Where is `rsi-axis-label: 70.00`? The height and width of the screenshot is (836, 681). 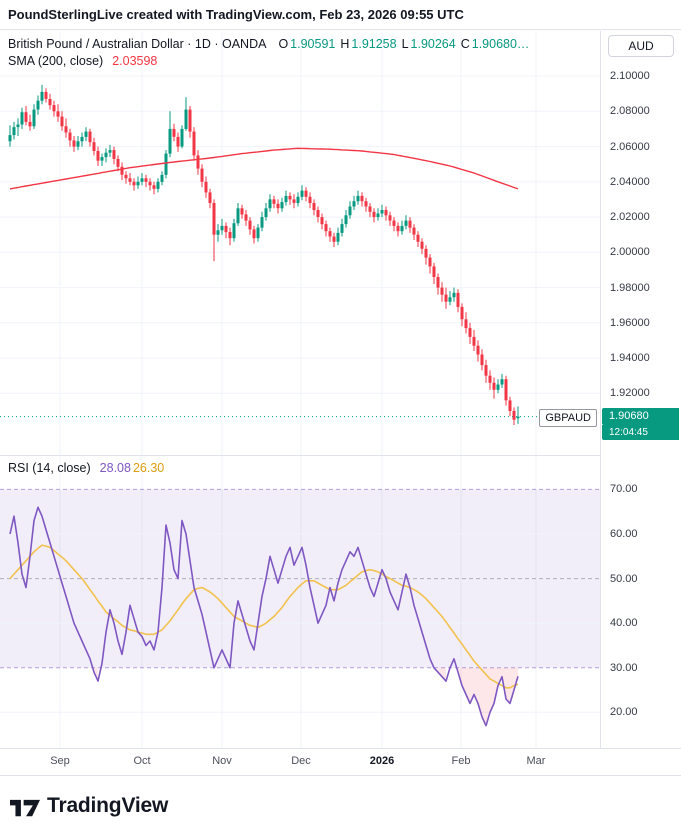
rsi-axis-label: 70.00 is located at coordinates (624, 489).